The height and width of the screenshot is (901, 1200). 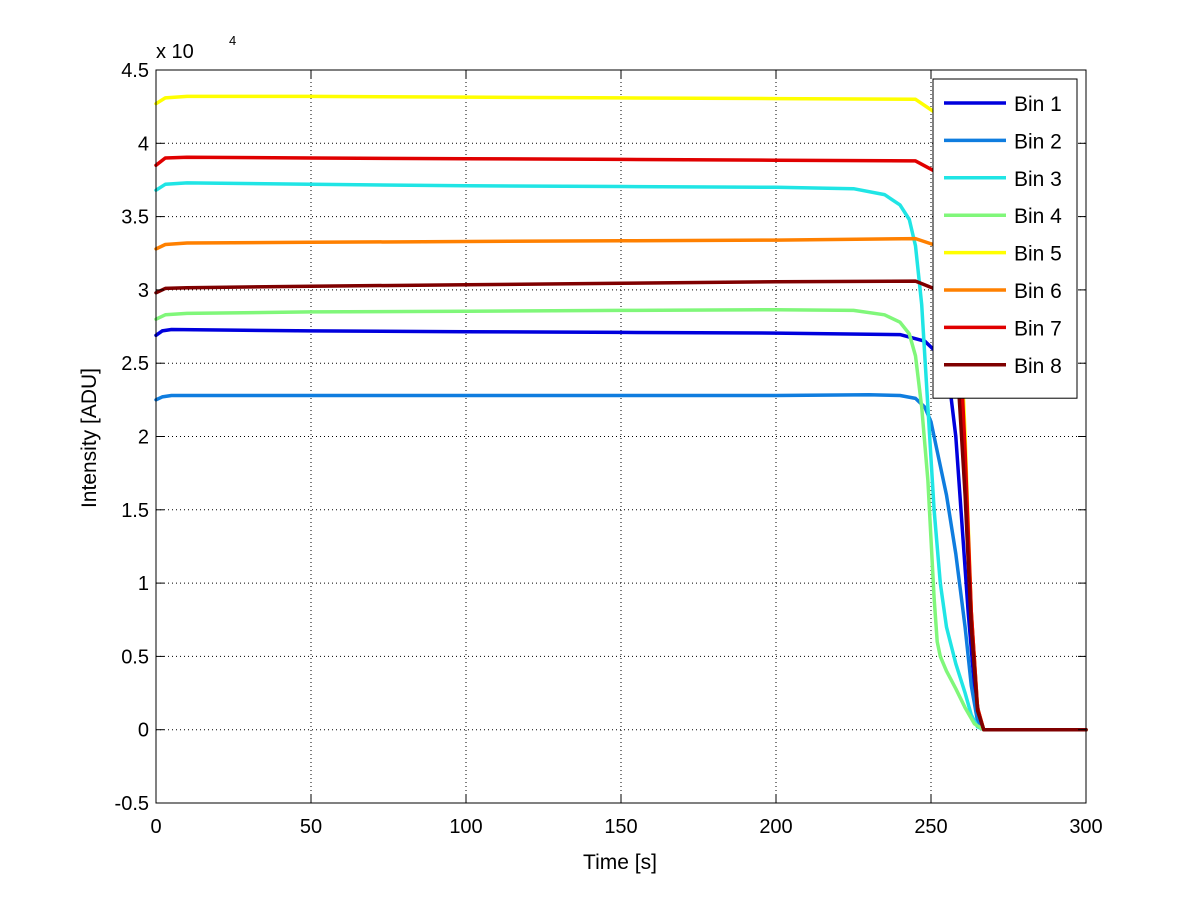 What do you see at coordinates (311, 827) in the screenshot?
I see `x-tick-label: 50` at bounding box center [311, 827].